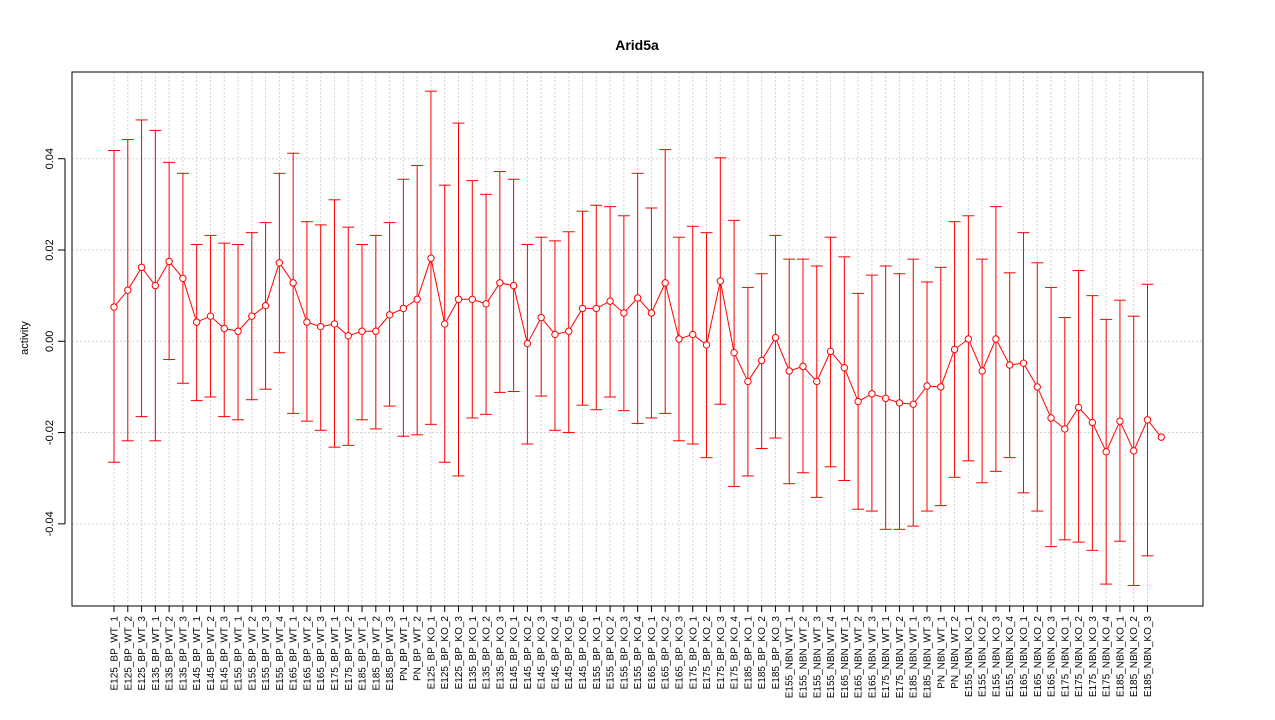  What do you see at coordinates (1052, 657) in the screenshot?
I see `x-tick-label: E165_NBN_KO_3` at bounding box center [1052, 657].